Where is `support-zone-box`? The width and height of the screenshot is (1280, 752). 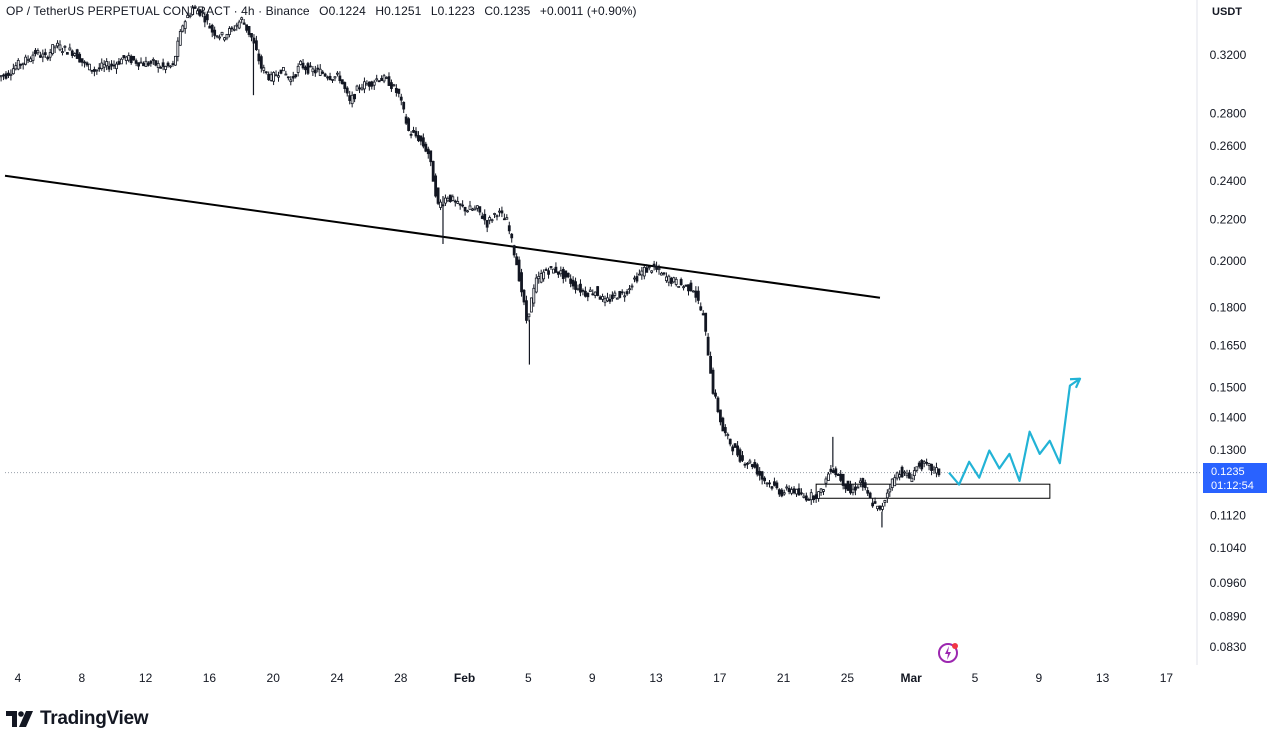 support-zone-box is located at coordinates (933, 491).